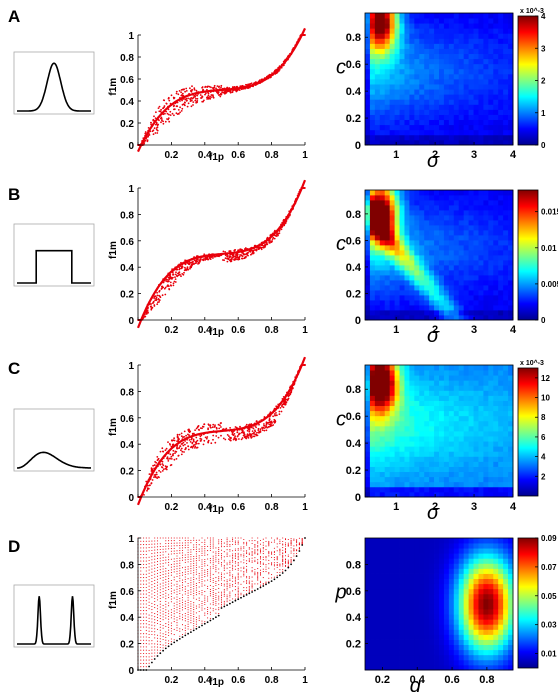  What do you see at coordinates (549, 212) in the screenshot?
I see `colorbar-tick-label: 0.015` at bounding box center [549, 212].